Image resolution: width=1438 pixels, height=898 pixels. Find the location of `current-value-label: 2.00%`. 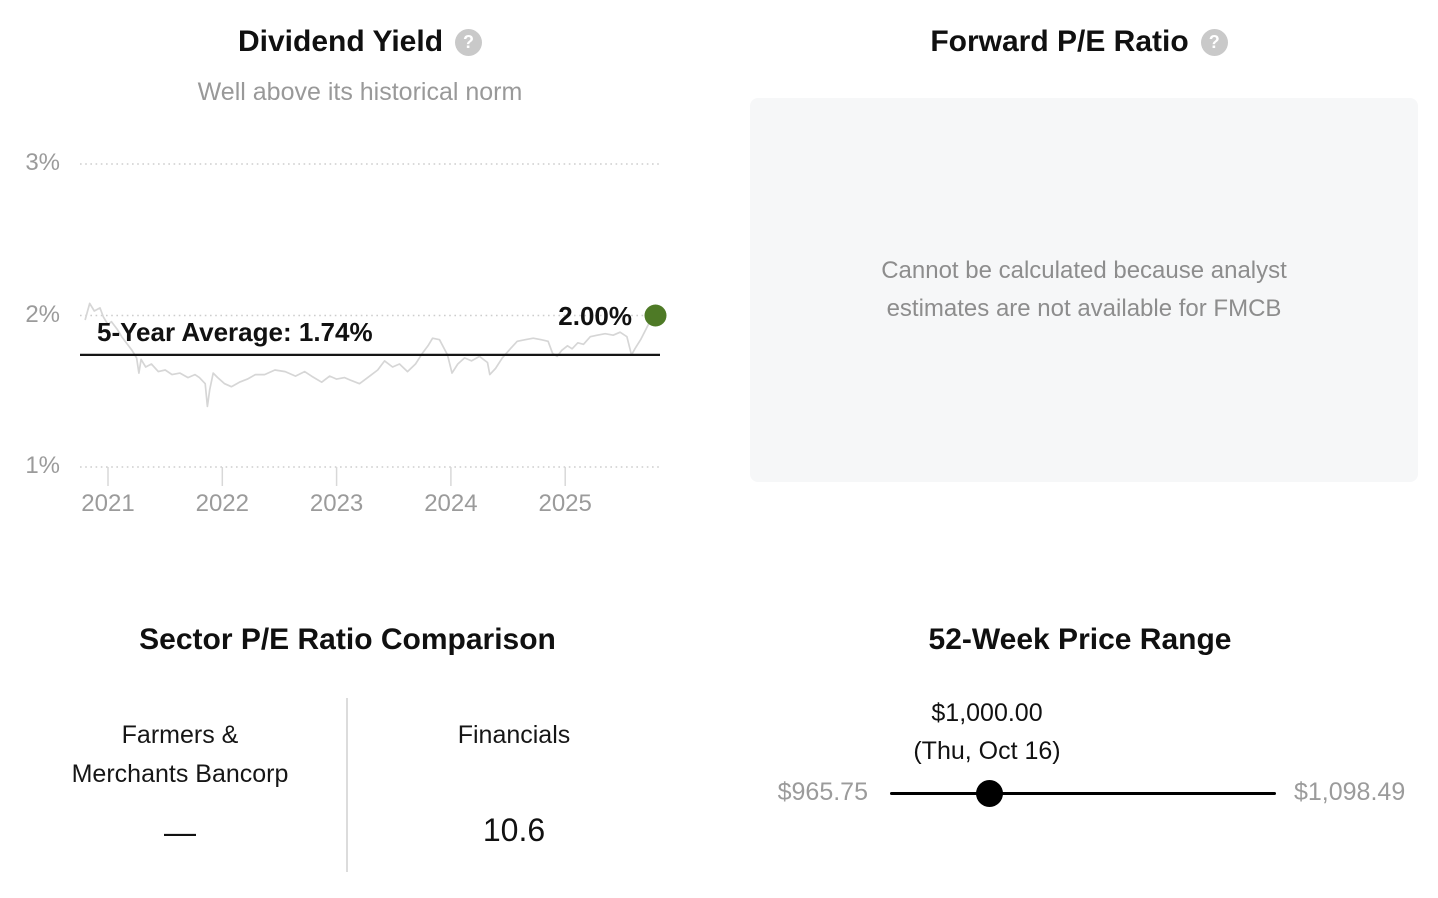

current-value-label: 2.00% is located at coordinates (595, 316).